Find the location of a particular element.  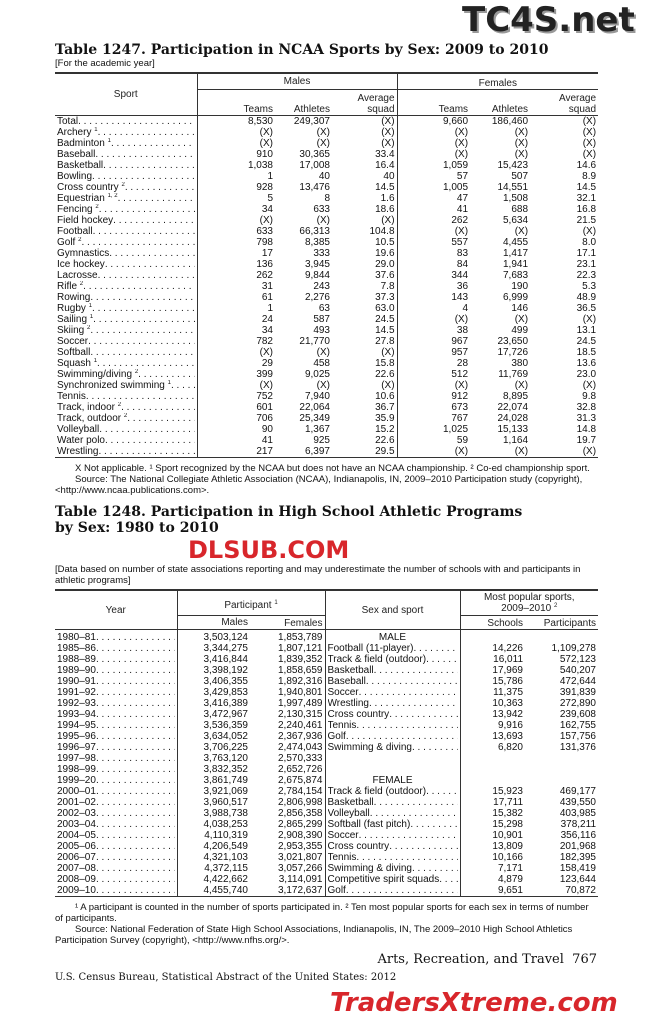

value-cell: 66,313 is located at coordinates (314, 231).